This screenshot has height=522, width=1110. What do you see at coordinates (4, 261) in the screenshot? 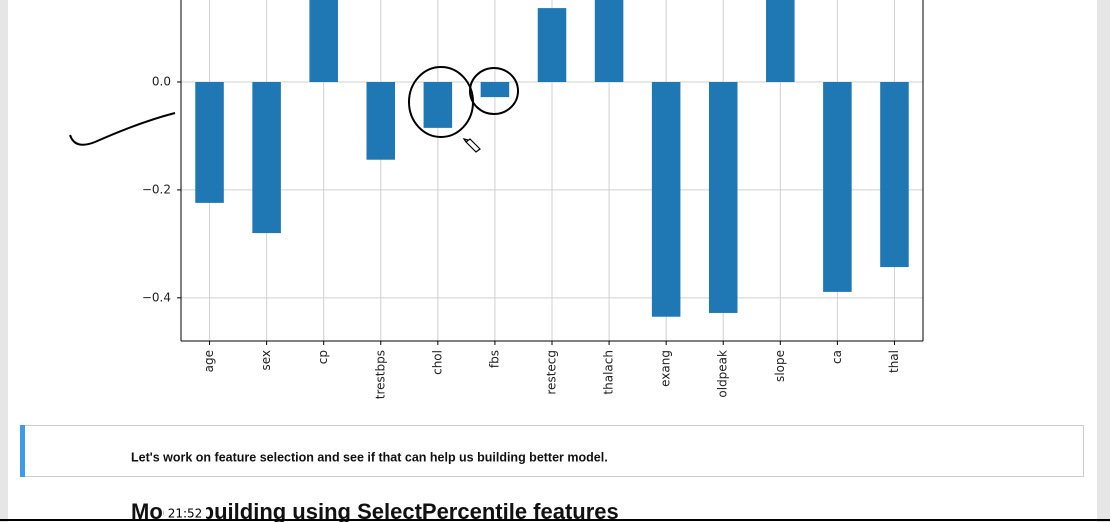
I see `left-margin` at bounding box center [4, 261].